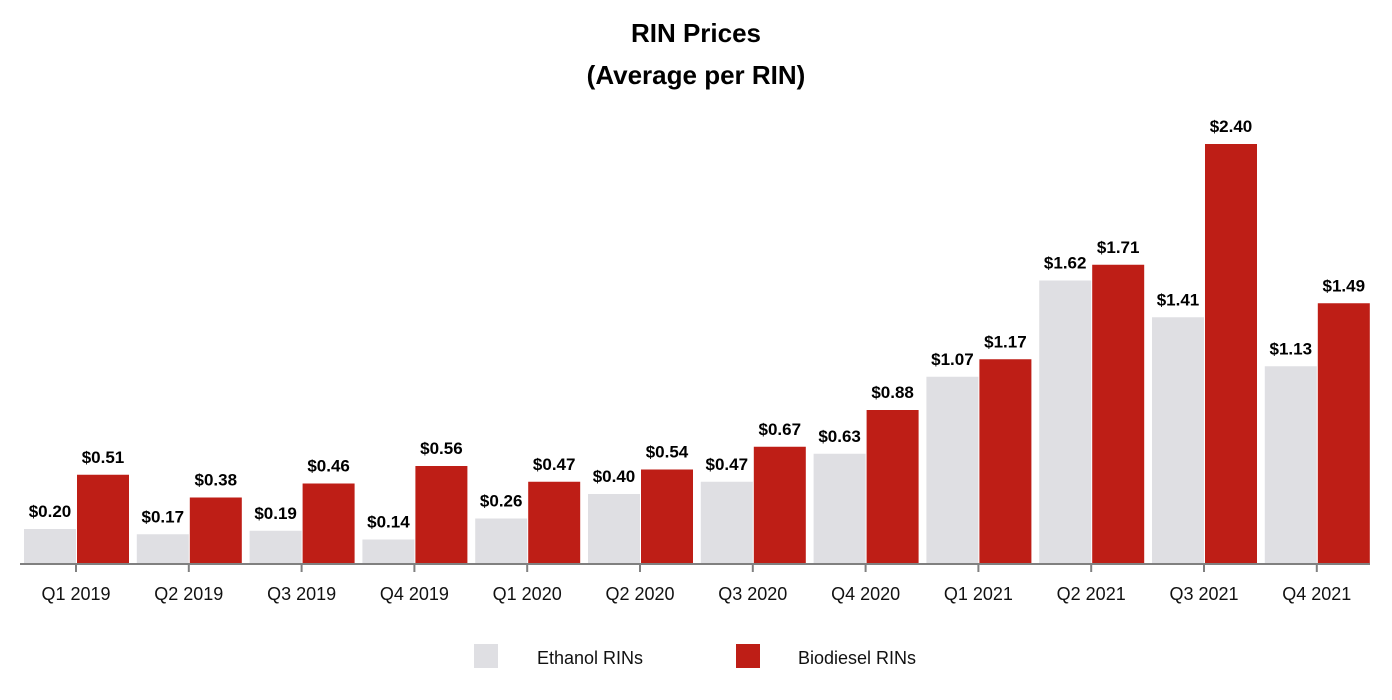 The height and width of the screenshot is (700, 1392). I want to click on x-tick-label: Q2 2019, so click(188, 594).